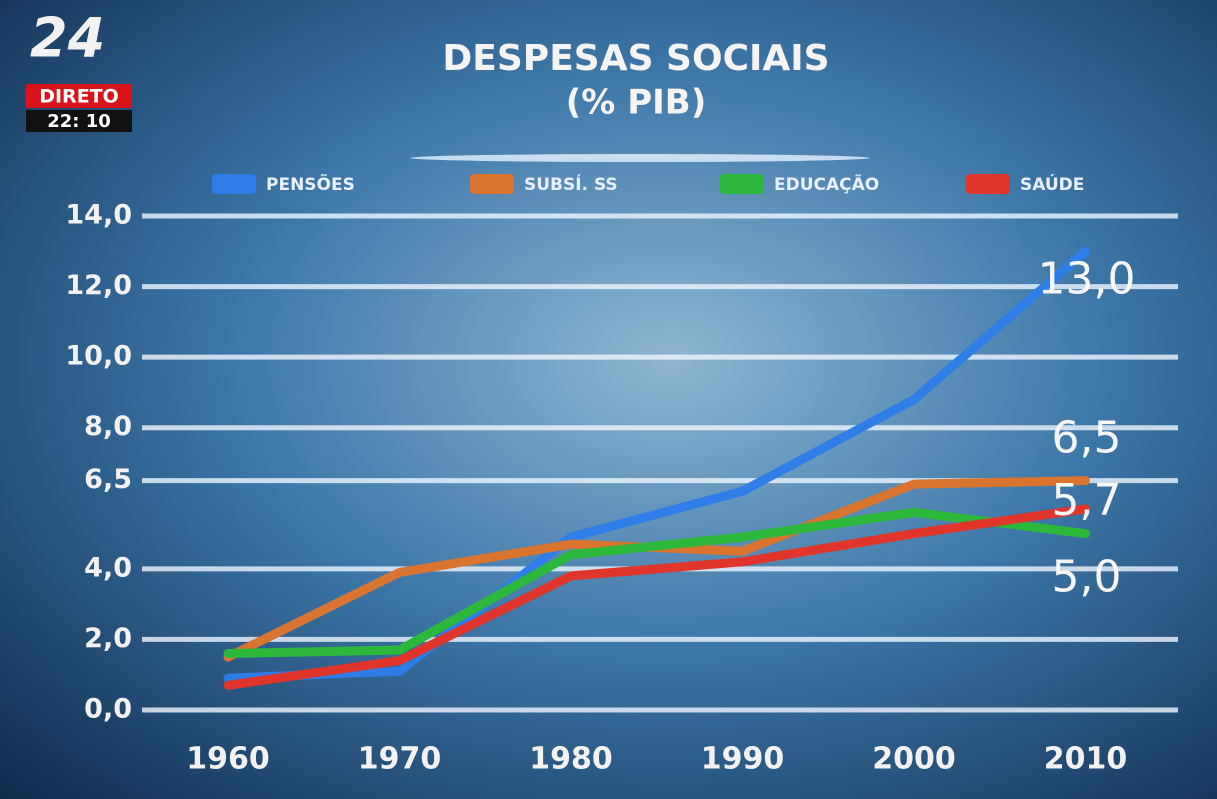  Describe the element at coordinates (636, 103) in the screenshot. I see `chart-subtitle: (% PIB)` at that location.